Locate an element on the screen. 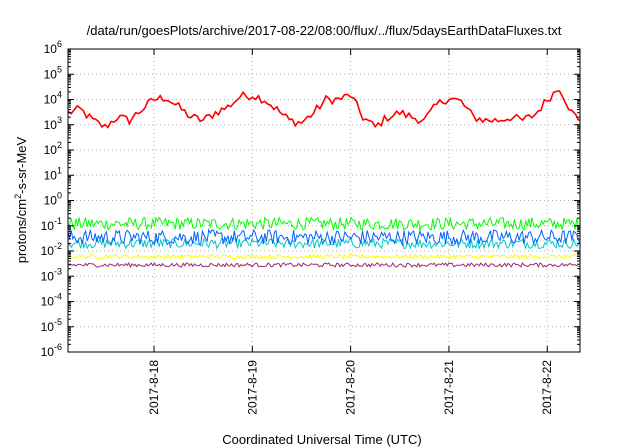  y-tick-label: 10⁻¹ is located at coordinates (51, 224).